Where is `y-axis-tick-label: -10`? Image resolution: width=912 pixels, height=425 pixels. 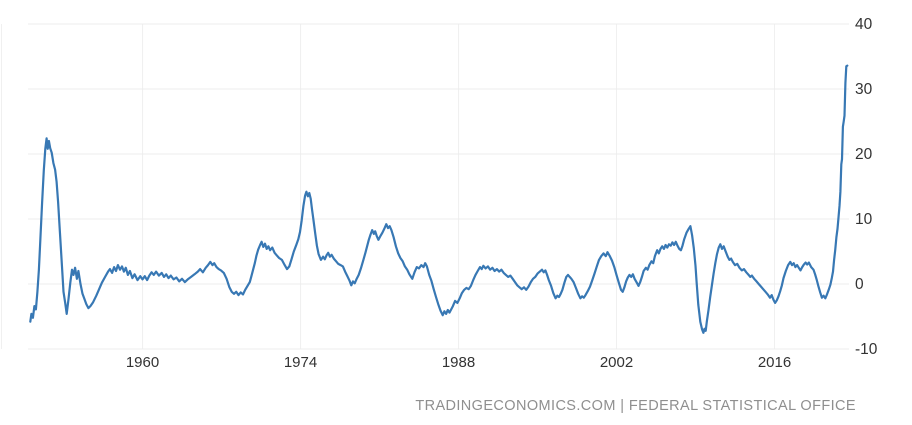 y-axis-tick-label: -10 is located at coordinates (866, 349).